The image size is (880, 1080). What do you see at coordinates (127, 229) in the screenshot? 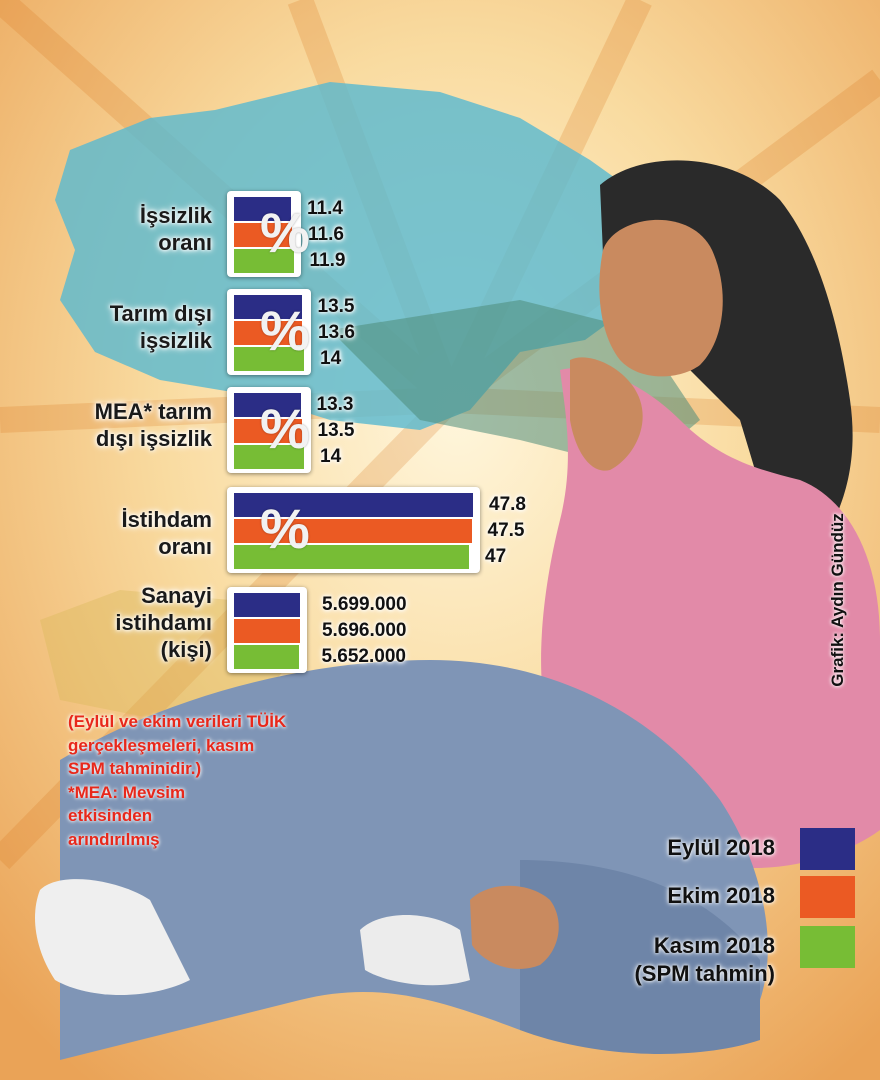
I see `group-label: İşsizlik oranı` at bounding box center [127, 229].